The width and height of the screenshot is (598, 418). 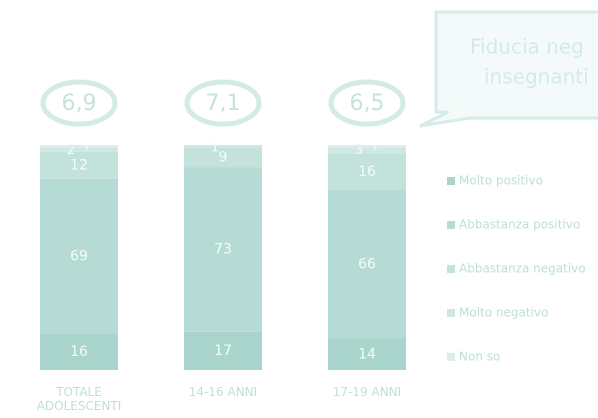 I want to click on legend-label: Non so, so click(x=479, y=357).